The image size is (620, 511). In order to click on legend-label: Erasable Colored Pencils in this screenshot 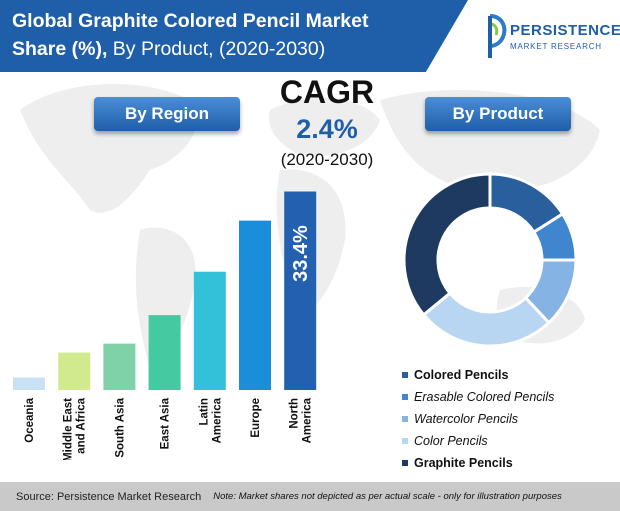, I will do `click(484, 397)`.